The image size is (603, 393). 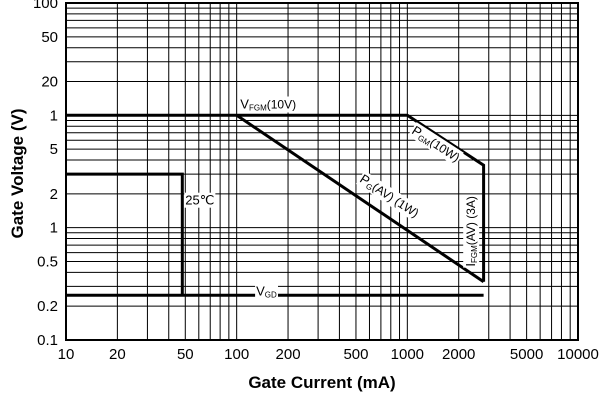 I want to click on annotation: 25℃, so click(x=200, y=200).